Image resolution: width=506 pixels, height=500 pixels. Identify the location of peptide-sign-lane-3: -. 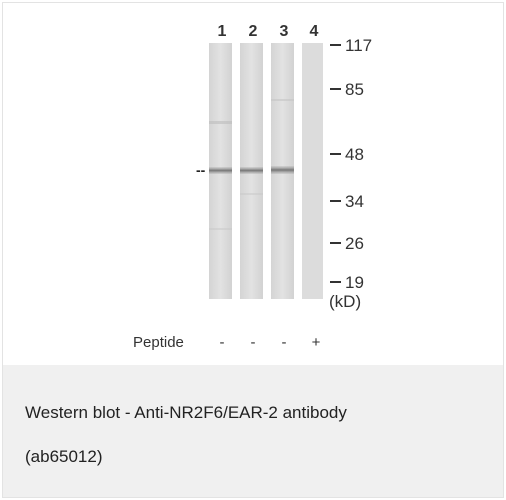
(284, 342).